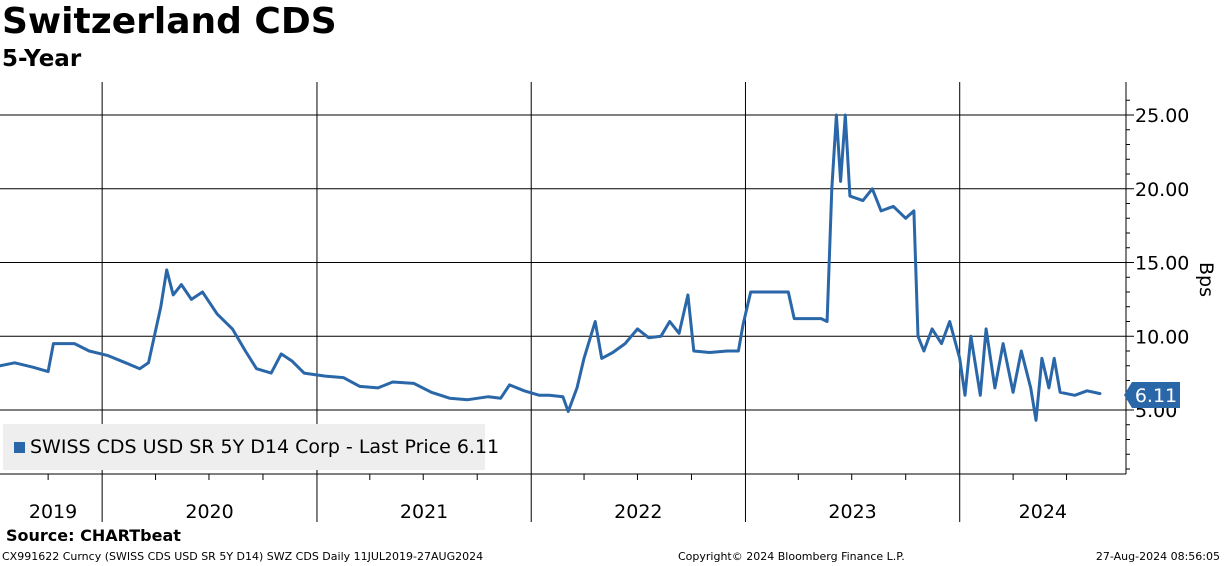  What do you see at coordinates (1162, 116) in the screenshot?
I see `y-tick-label: 25.00` at bounding box center [1162, 116].